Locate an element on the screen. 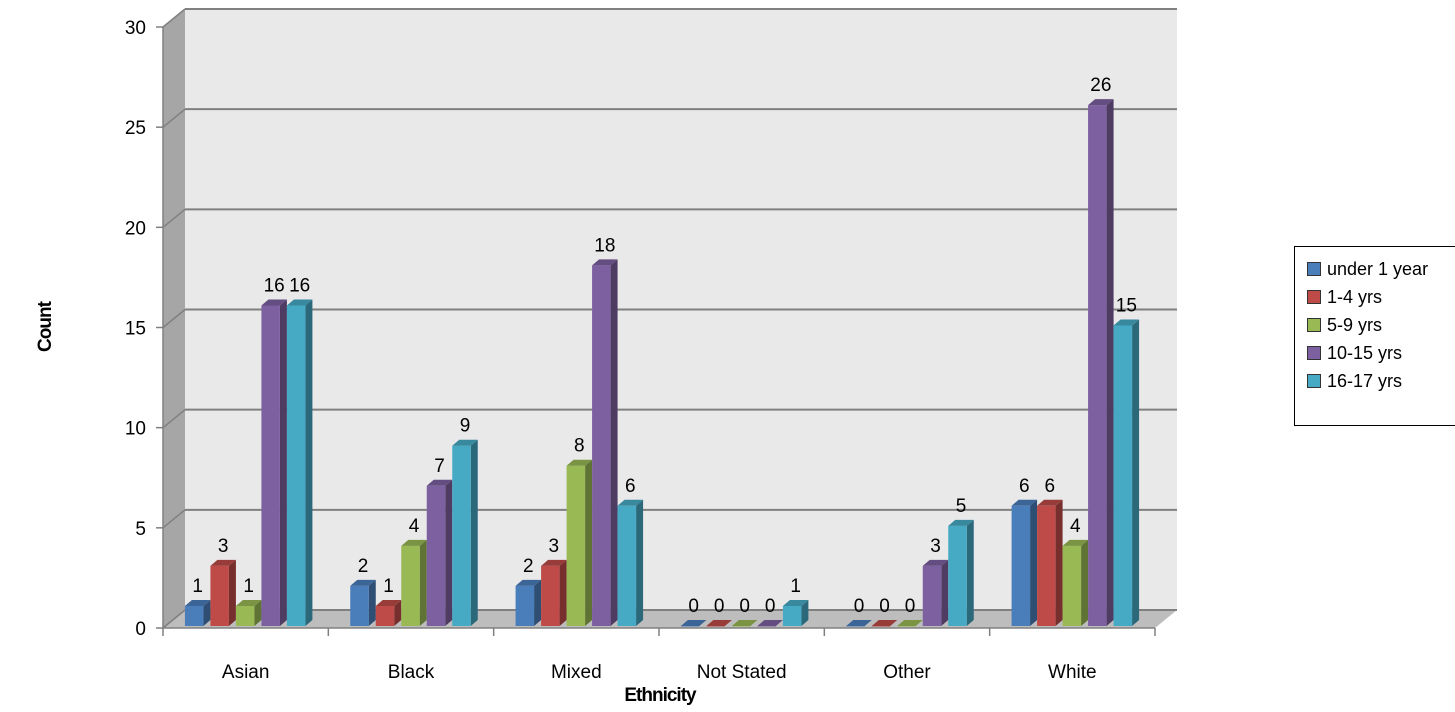 The width and height of the screenshot is (1455, 712). legend-item: 1-4 yrs is located at coordinates (1375, 297).